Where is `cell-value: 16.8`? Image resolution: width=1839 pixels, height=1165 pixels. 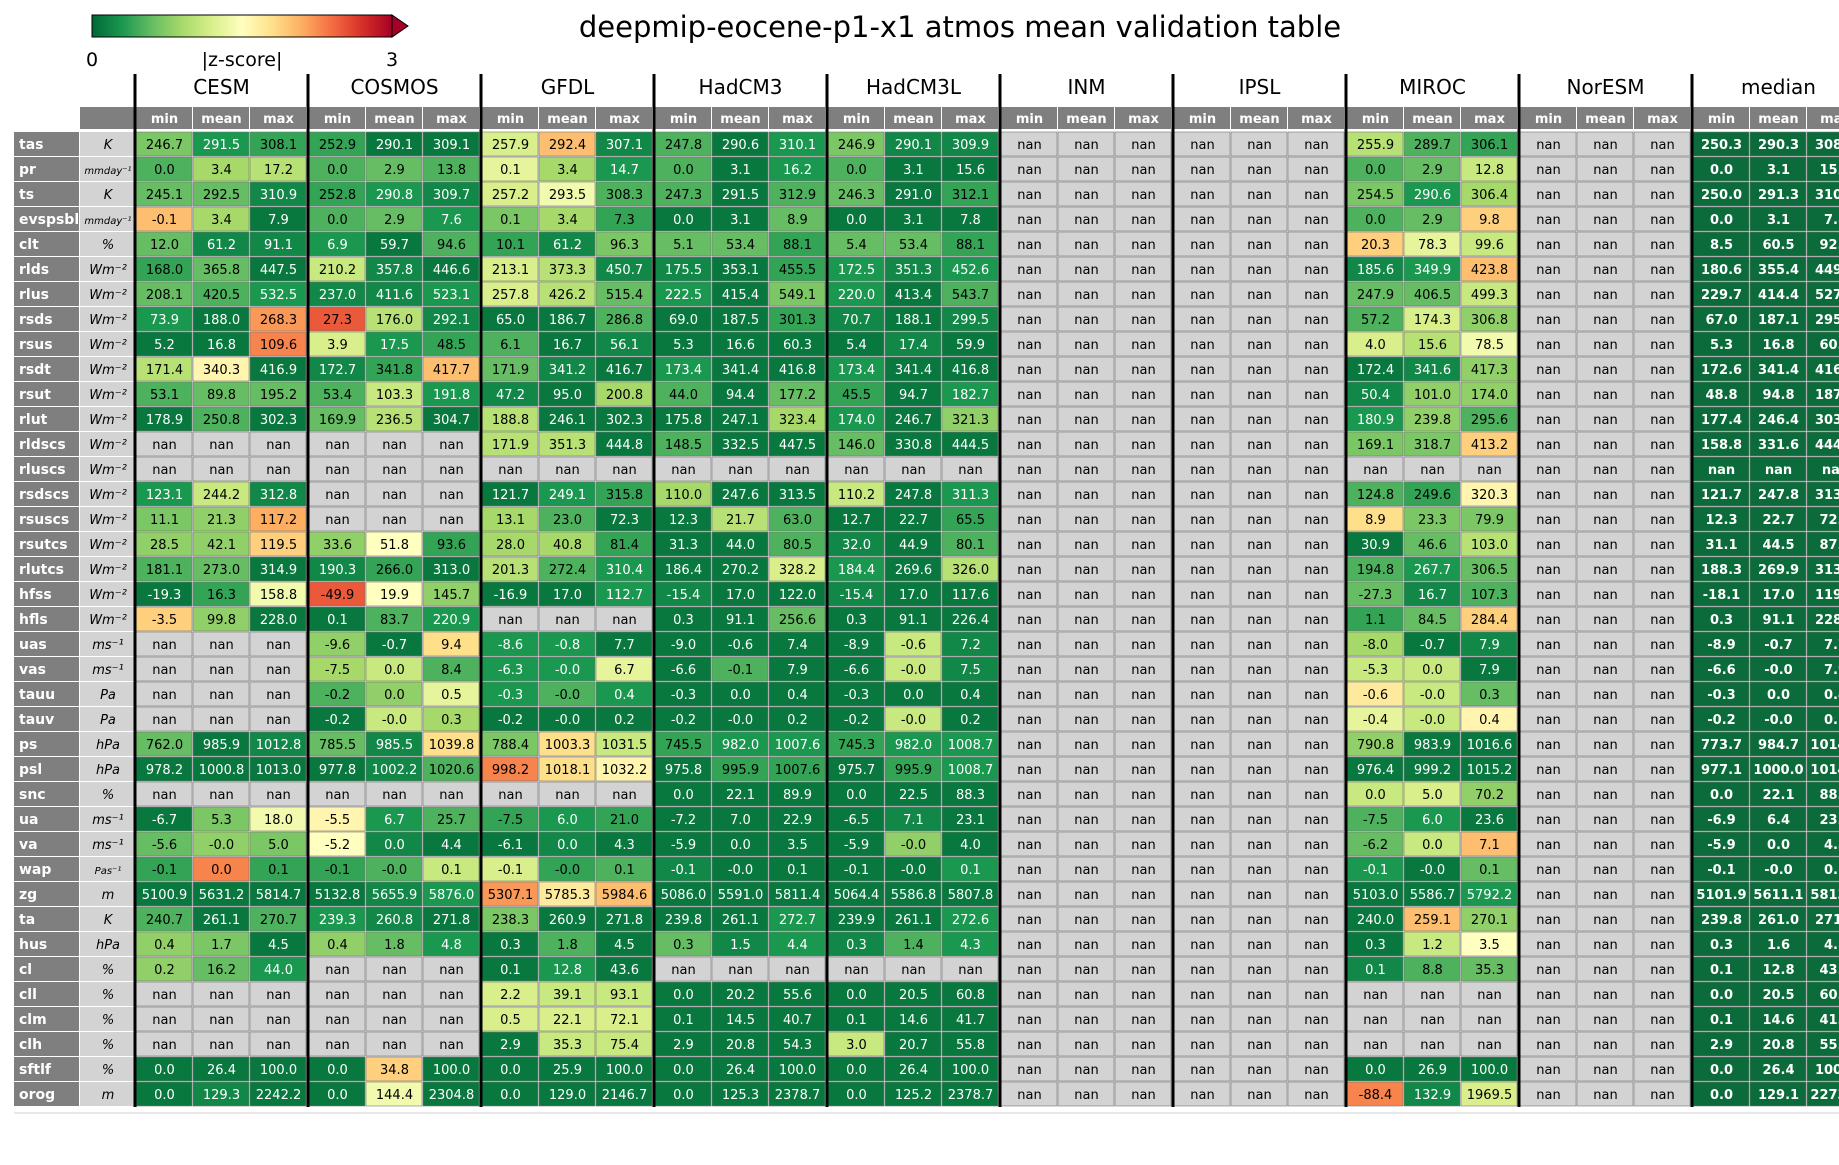
cell-value: 16.8 is located at coordinates (1778, 345).